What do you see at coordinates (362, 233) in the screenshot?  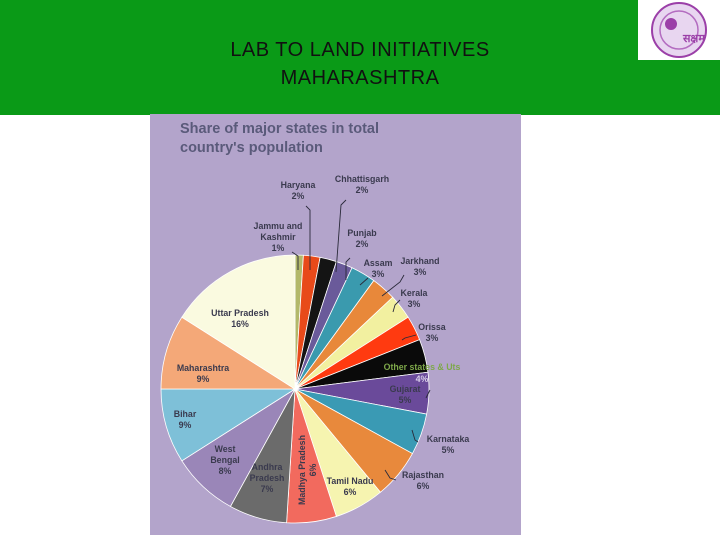 I see `slice-name: Punjab` at bounding box center [362, 233].